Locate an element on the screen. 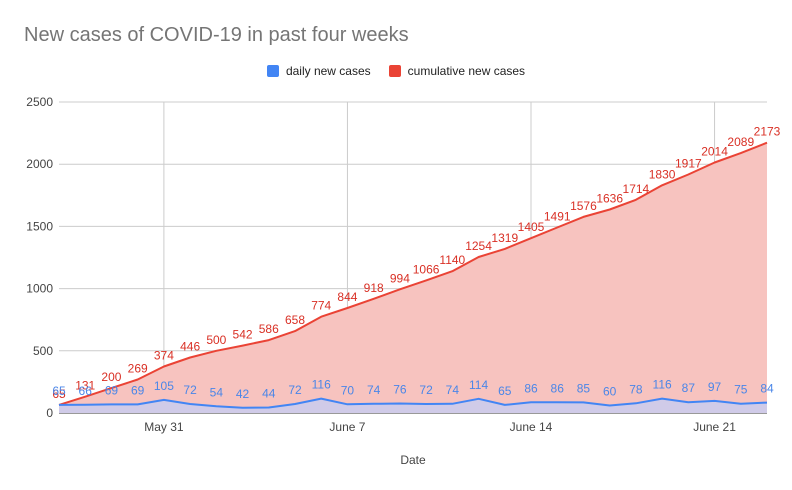 The image size is (792, 490). data-label-daily-10: 116 is located at coordinates (321, 385).